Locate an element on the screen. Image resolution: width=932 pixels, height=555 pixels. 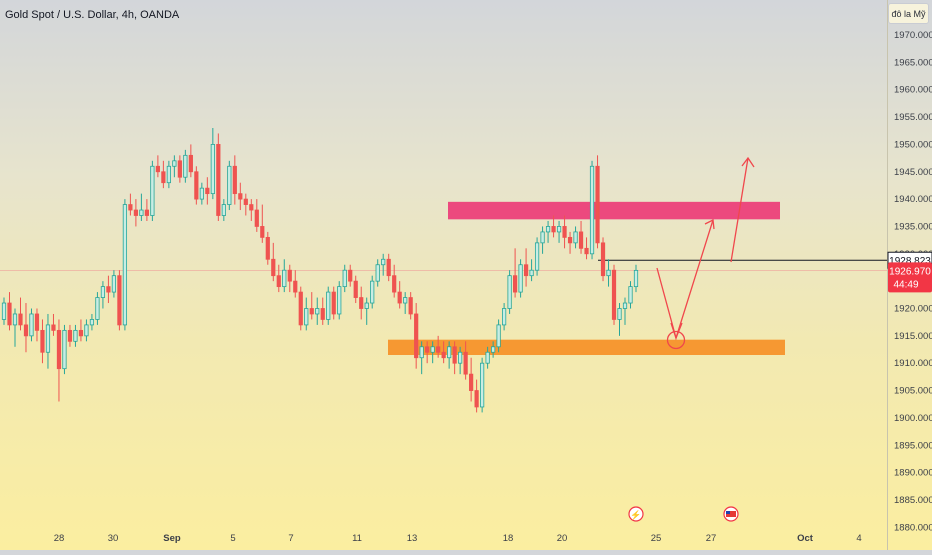
projection-arrow is located at coordinates (739, 210).